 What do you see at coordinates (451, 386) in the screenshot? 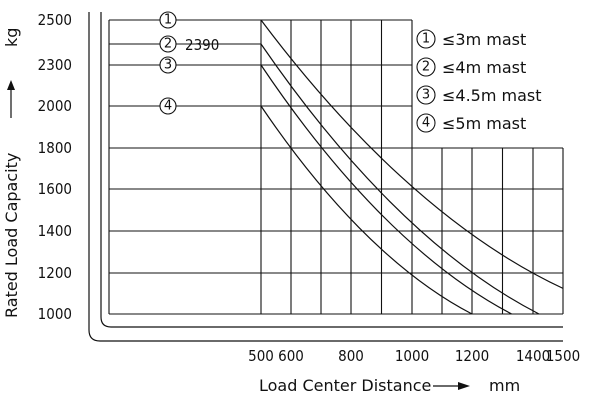
I see `x-axis-arrow` at bounding box center [451, 386].